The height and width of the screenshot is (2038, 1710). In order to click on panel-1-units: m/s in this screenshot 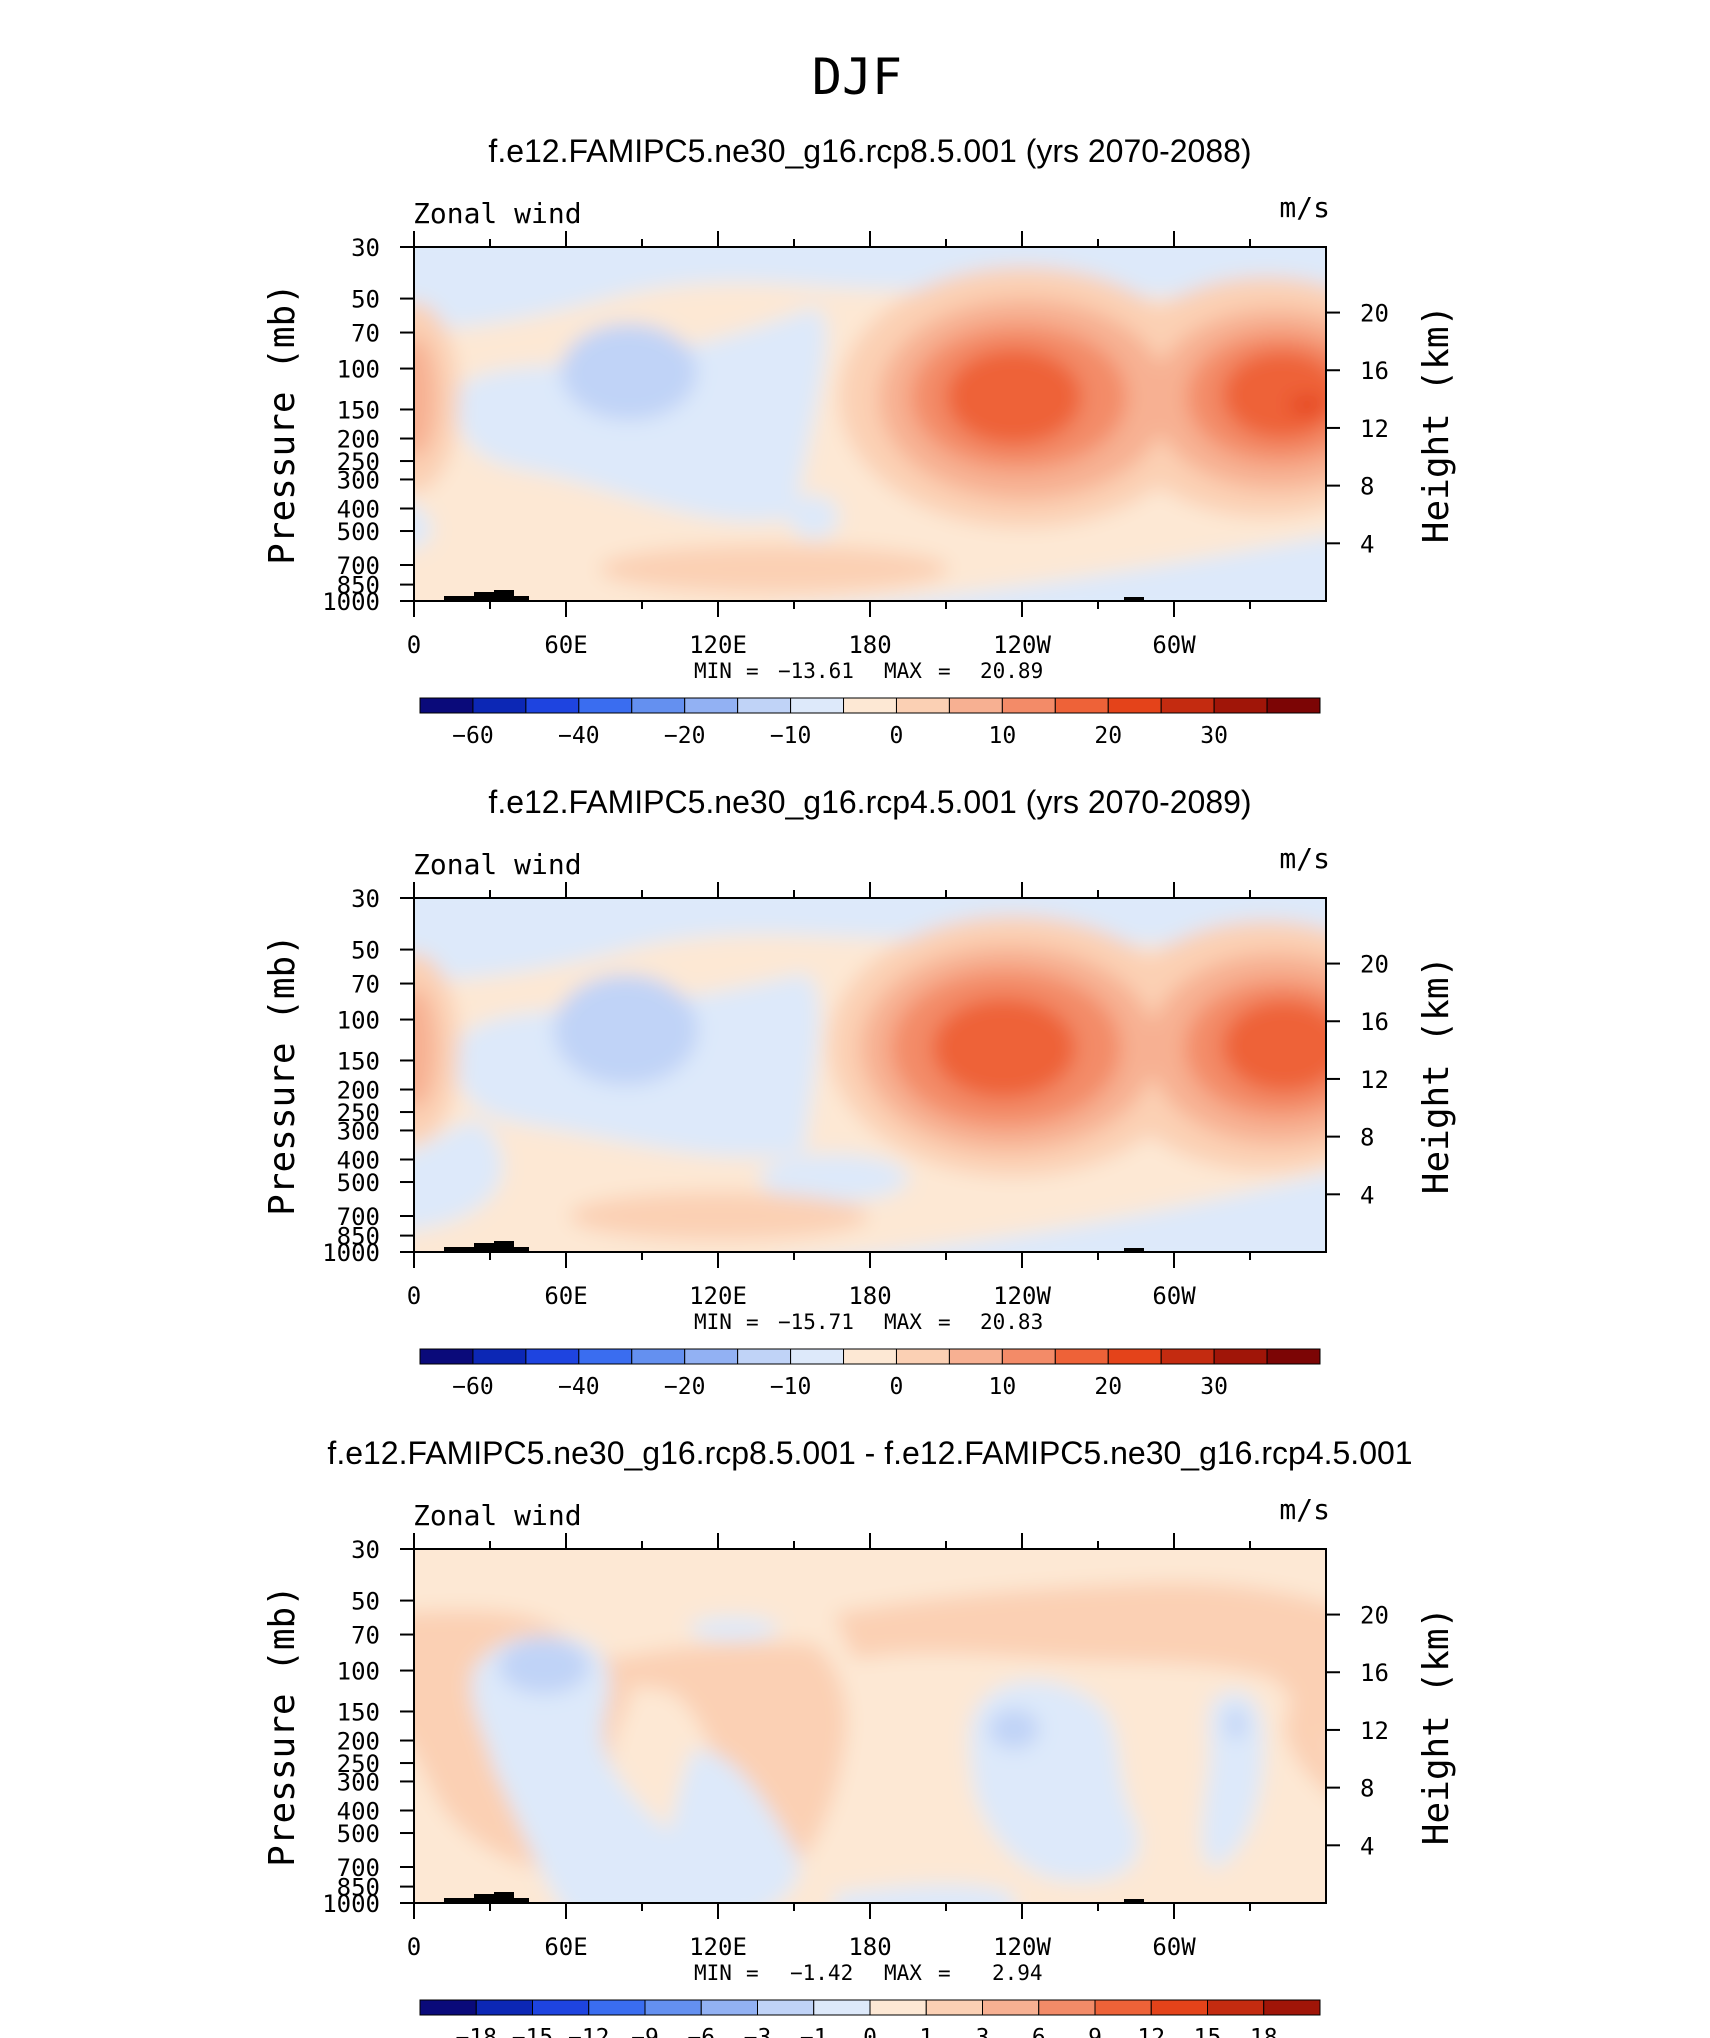, I will do `click(1304, 207)`.